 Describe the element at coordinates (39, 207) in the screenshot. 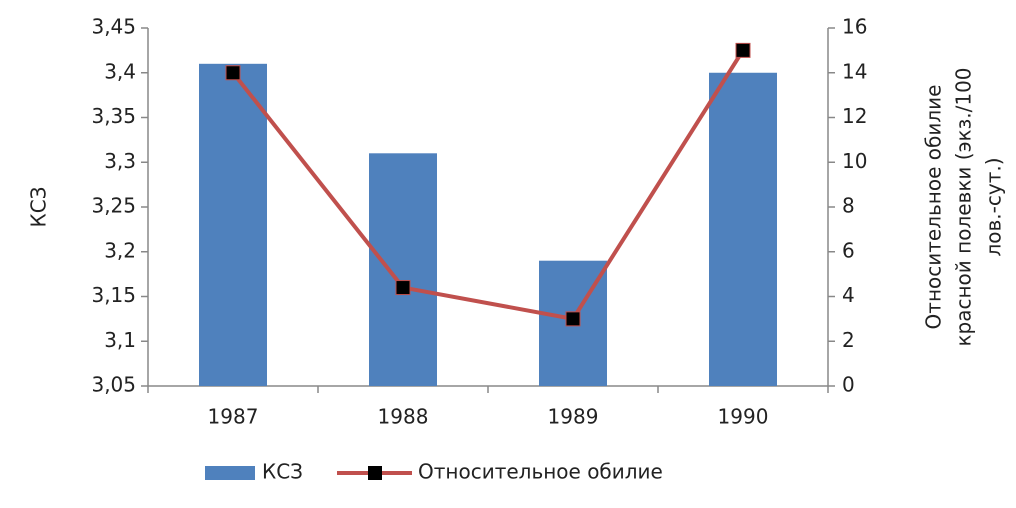

I see `y-axis-label: КСЗ` at that location.